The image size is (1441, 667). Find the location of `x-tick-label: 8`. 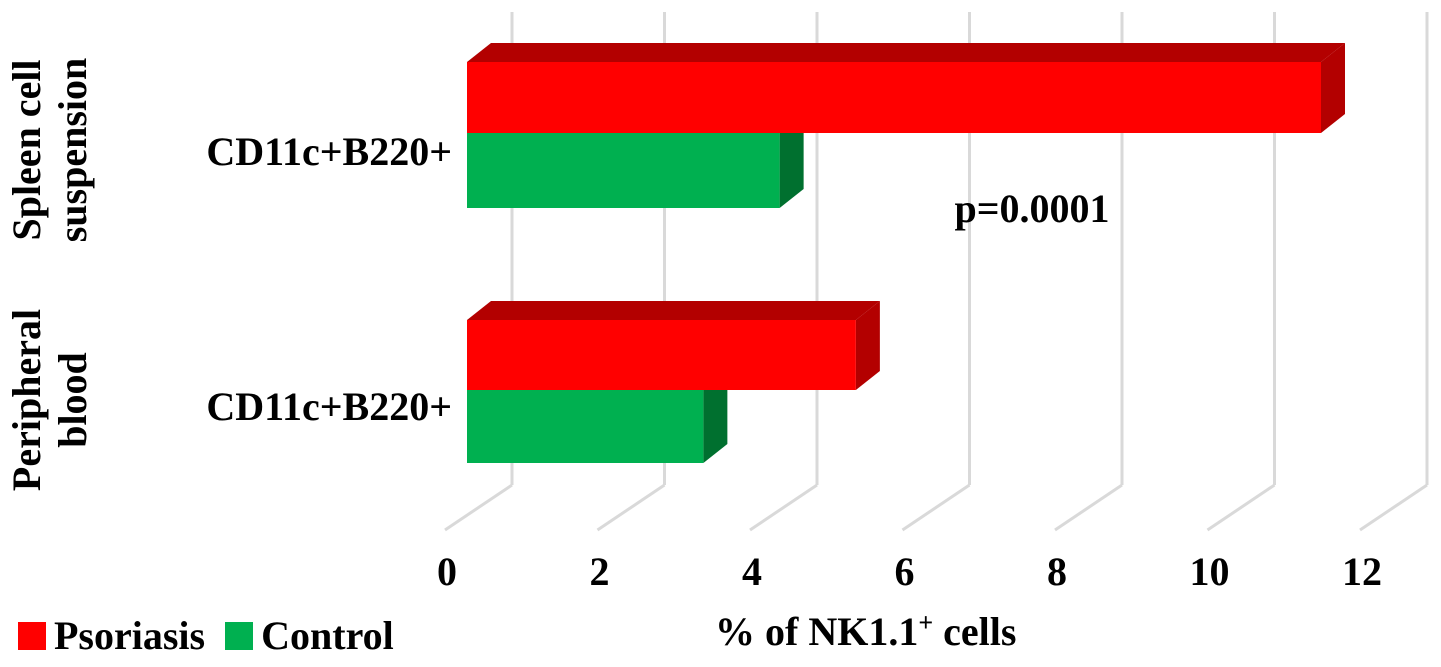

x-tick-label: 8 is located at coordinates (1057, 571).